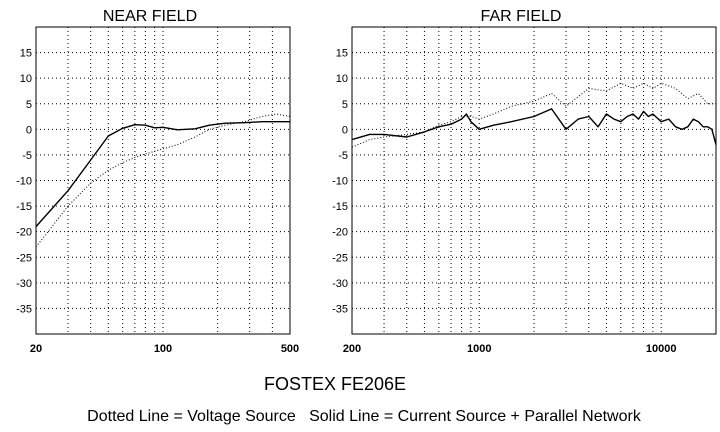 The width and height of the screenshot is (720, 432). Describe the element at coordinates (352, 349) in the screenshot. I see `x-tick-label: 200` at that location.